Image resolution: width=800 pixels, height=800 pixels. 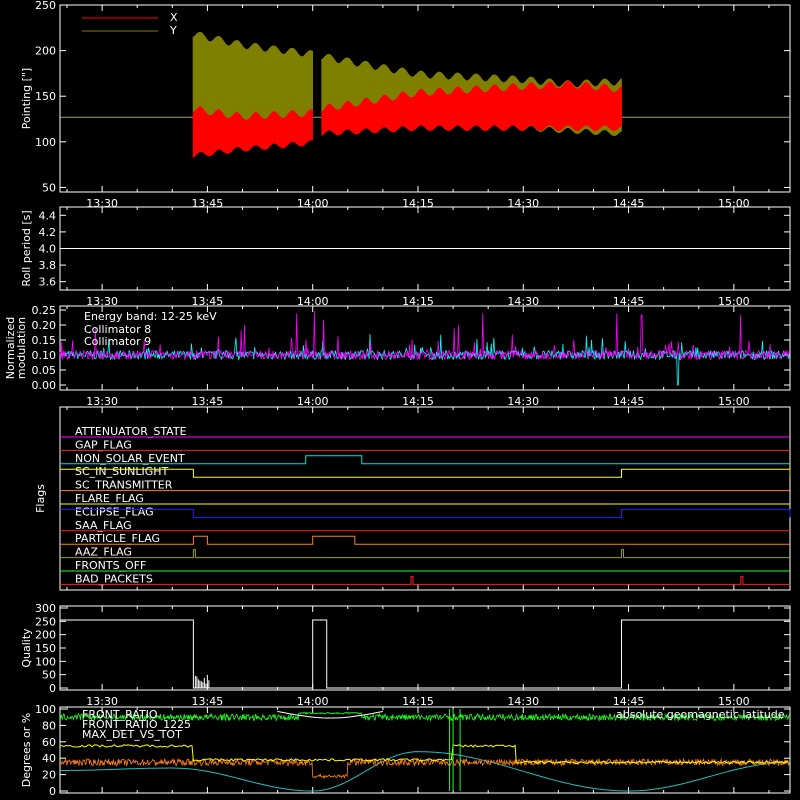 I want to click on y-axis-label: Quality, so click(x=26, y=648).